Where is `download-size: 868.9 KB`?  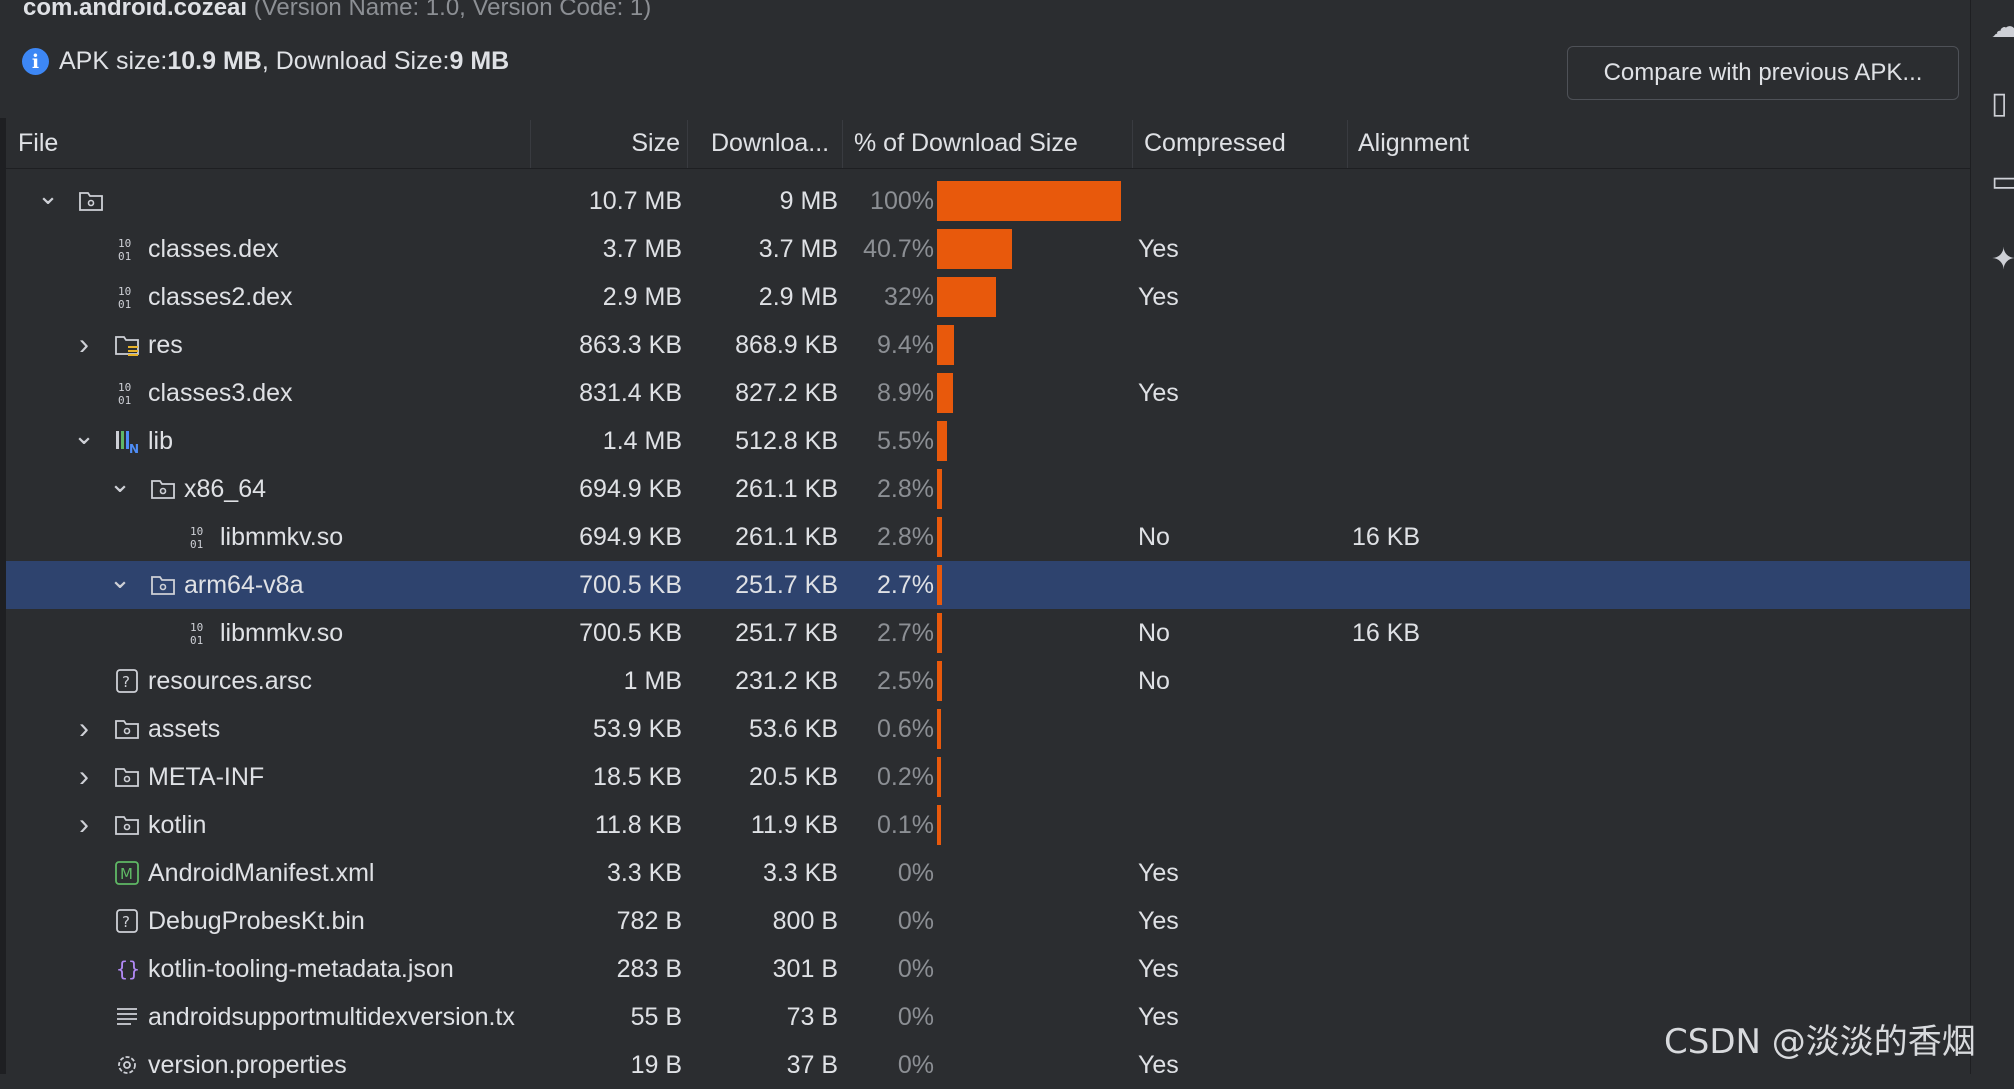
download-size: 868.9 KB is located at coordinates (786, 345).